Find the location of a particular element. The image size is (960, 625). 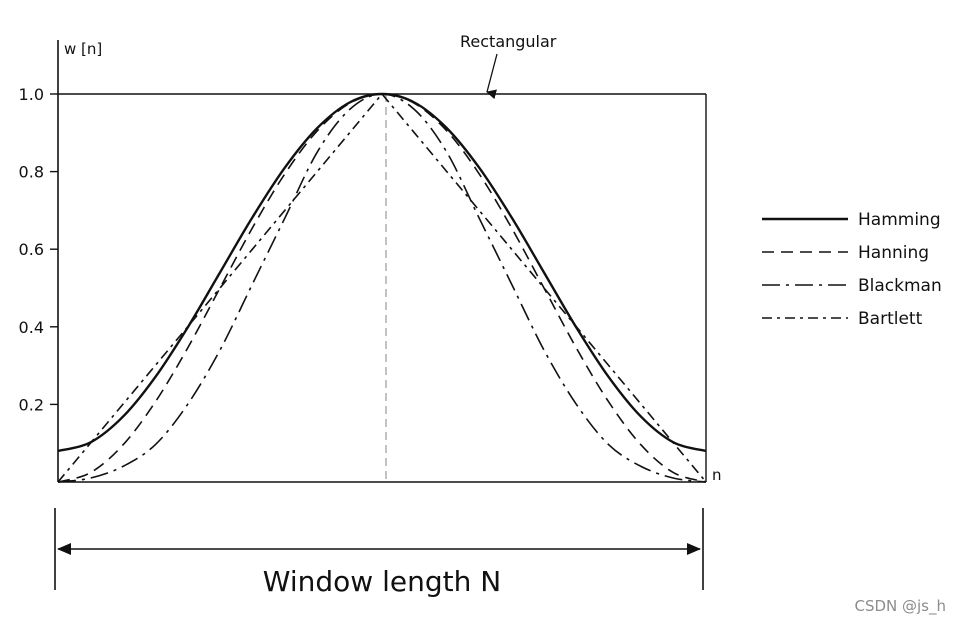

y-tick-label: 0.8 is located at coordinates (31, 172).